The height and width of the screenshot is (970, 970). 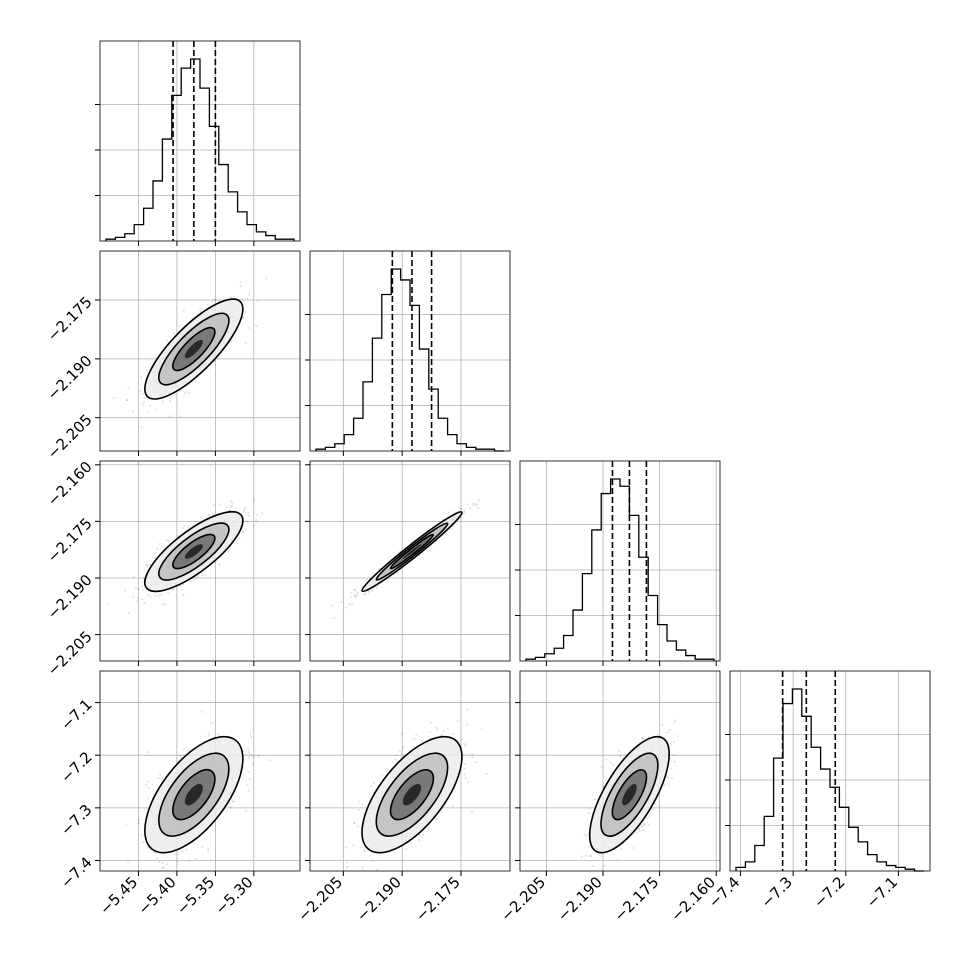 What do you see at coordinates (70, 484) in the screenshot?
I see `y-tick-label: −2.160` at bounding box center [70, 484].